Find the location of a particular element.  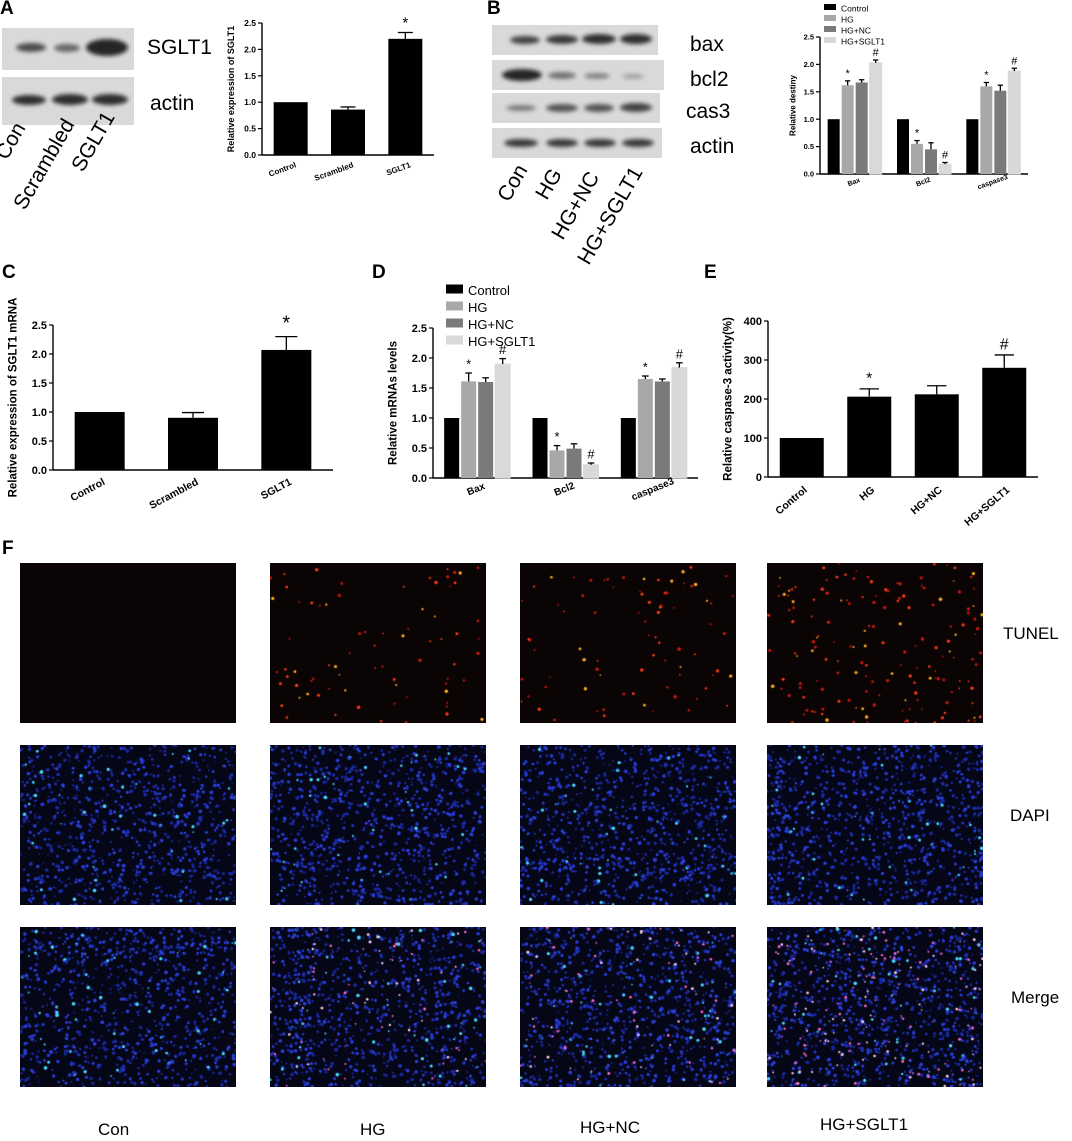

C_bar-sglt1-significance-mark: * is located at coordinates (286, 324).